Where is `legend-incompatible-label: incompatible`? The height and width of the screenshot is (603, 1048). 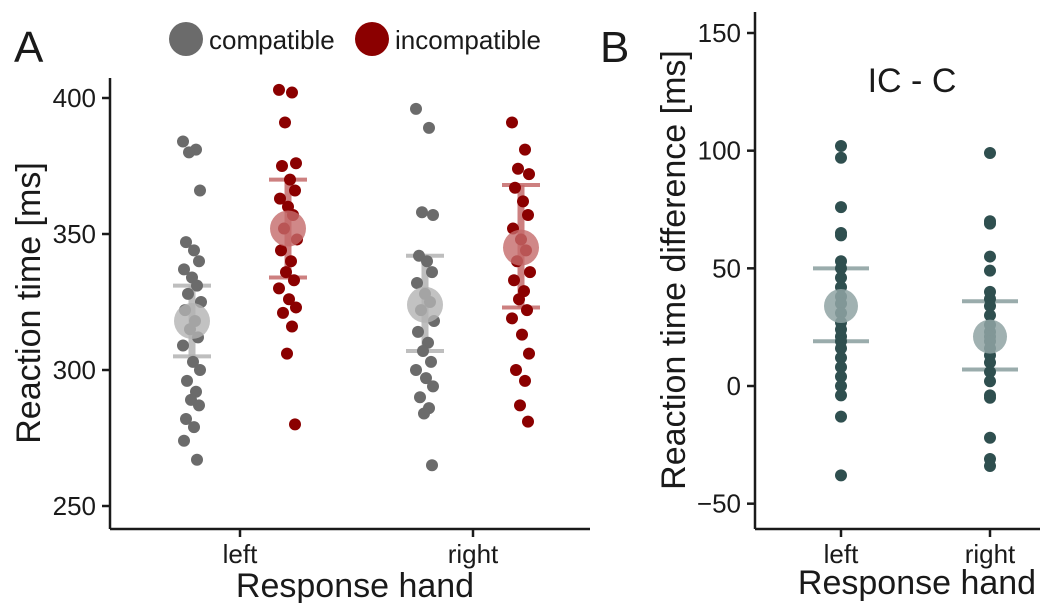 legend-incompatible-label: incompatible is located at coordinates (468, 40).